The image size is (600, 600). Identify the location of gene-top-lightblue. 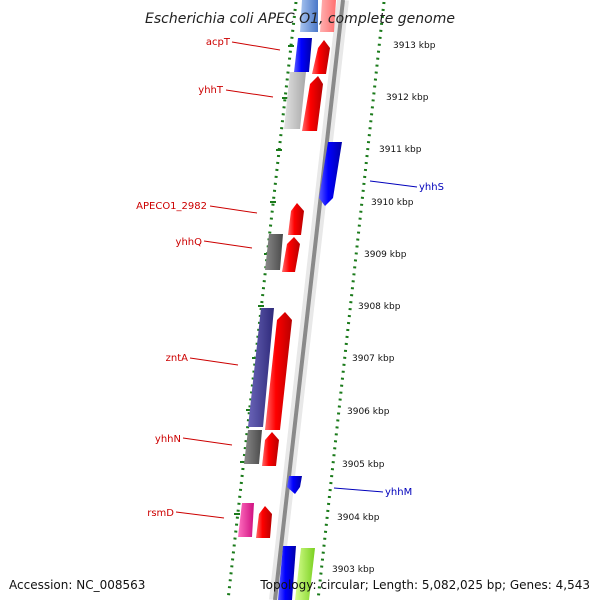
(309, 16).